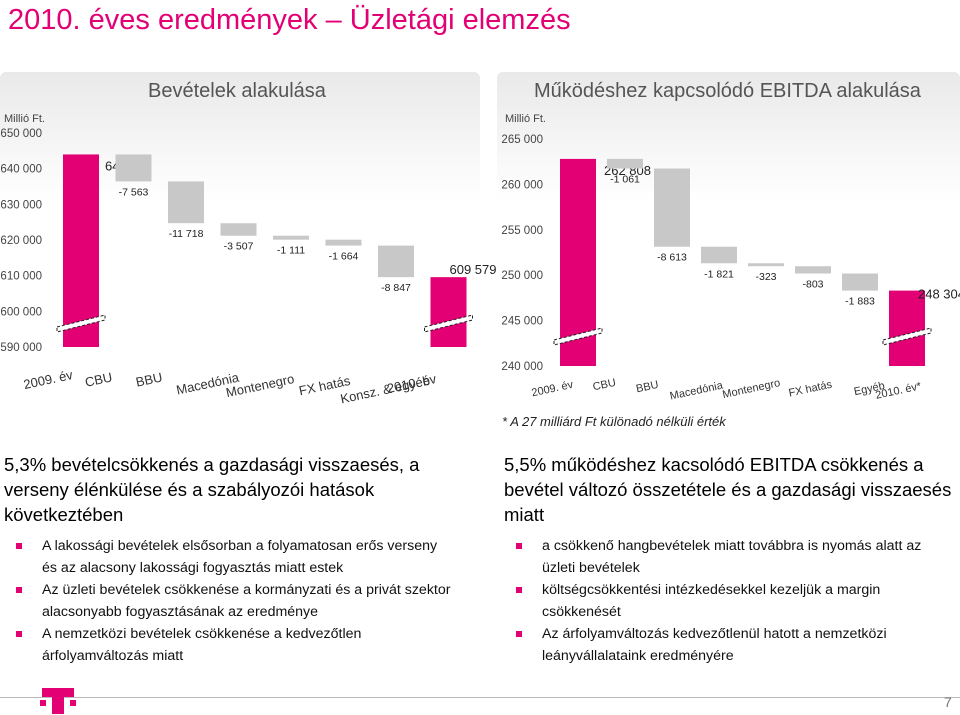 The width and height of the screenshot is (960, 715). Describe the element at coordinates (21, 348) in the screenshot. I see `y-tick-label: 590 000` at that location.